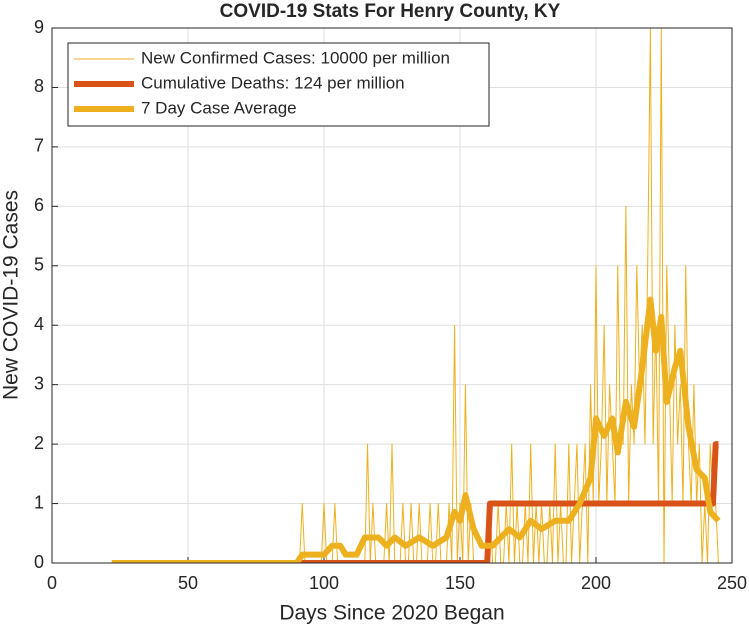 The image size is (749, 630). What do you see at coordinates (732, 583) in the screenshot?
I see `x-tick-label: 250` at bounding box center [732, 583].